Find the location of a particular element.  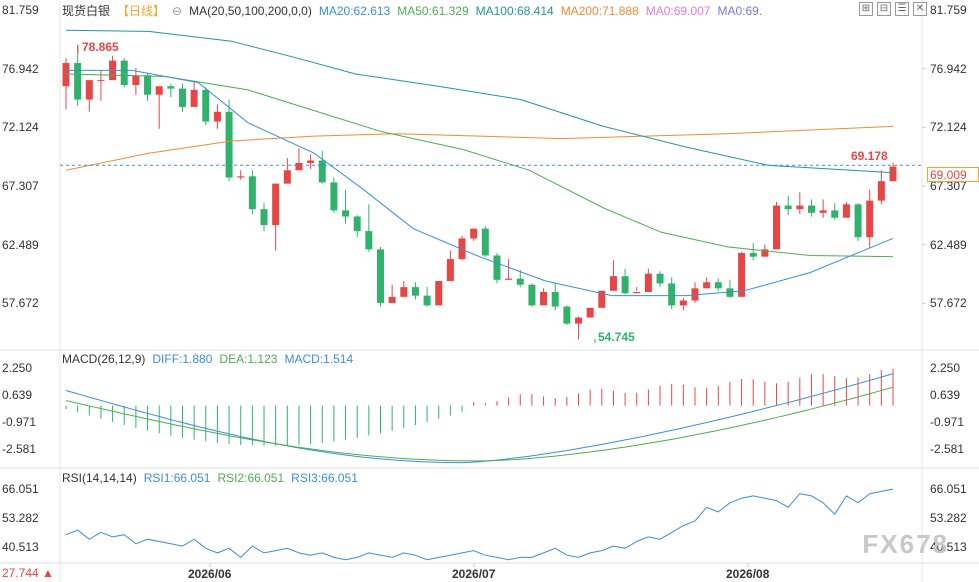

list-icon: ☰ is located at coordinates (902, 9).